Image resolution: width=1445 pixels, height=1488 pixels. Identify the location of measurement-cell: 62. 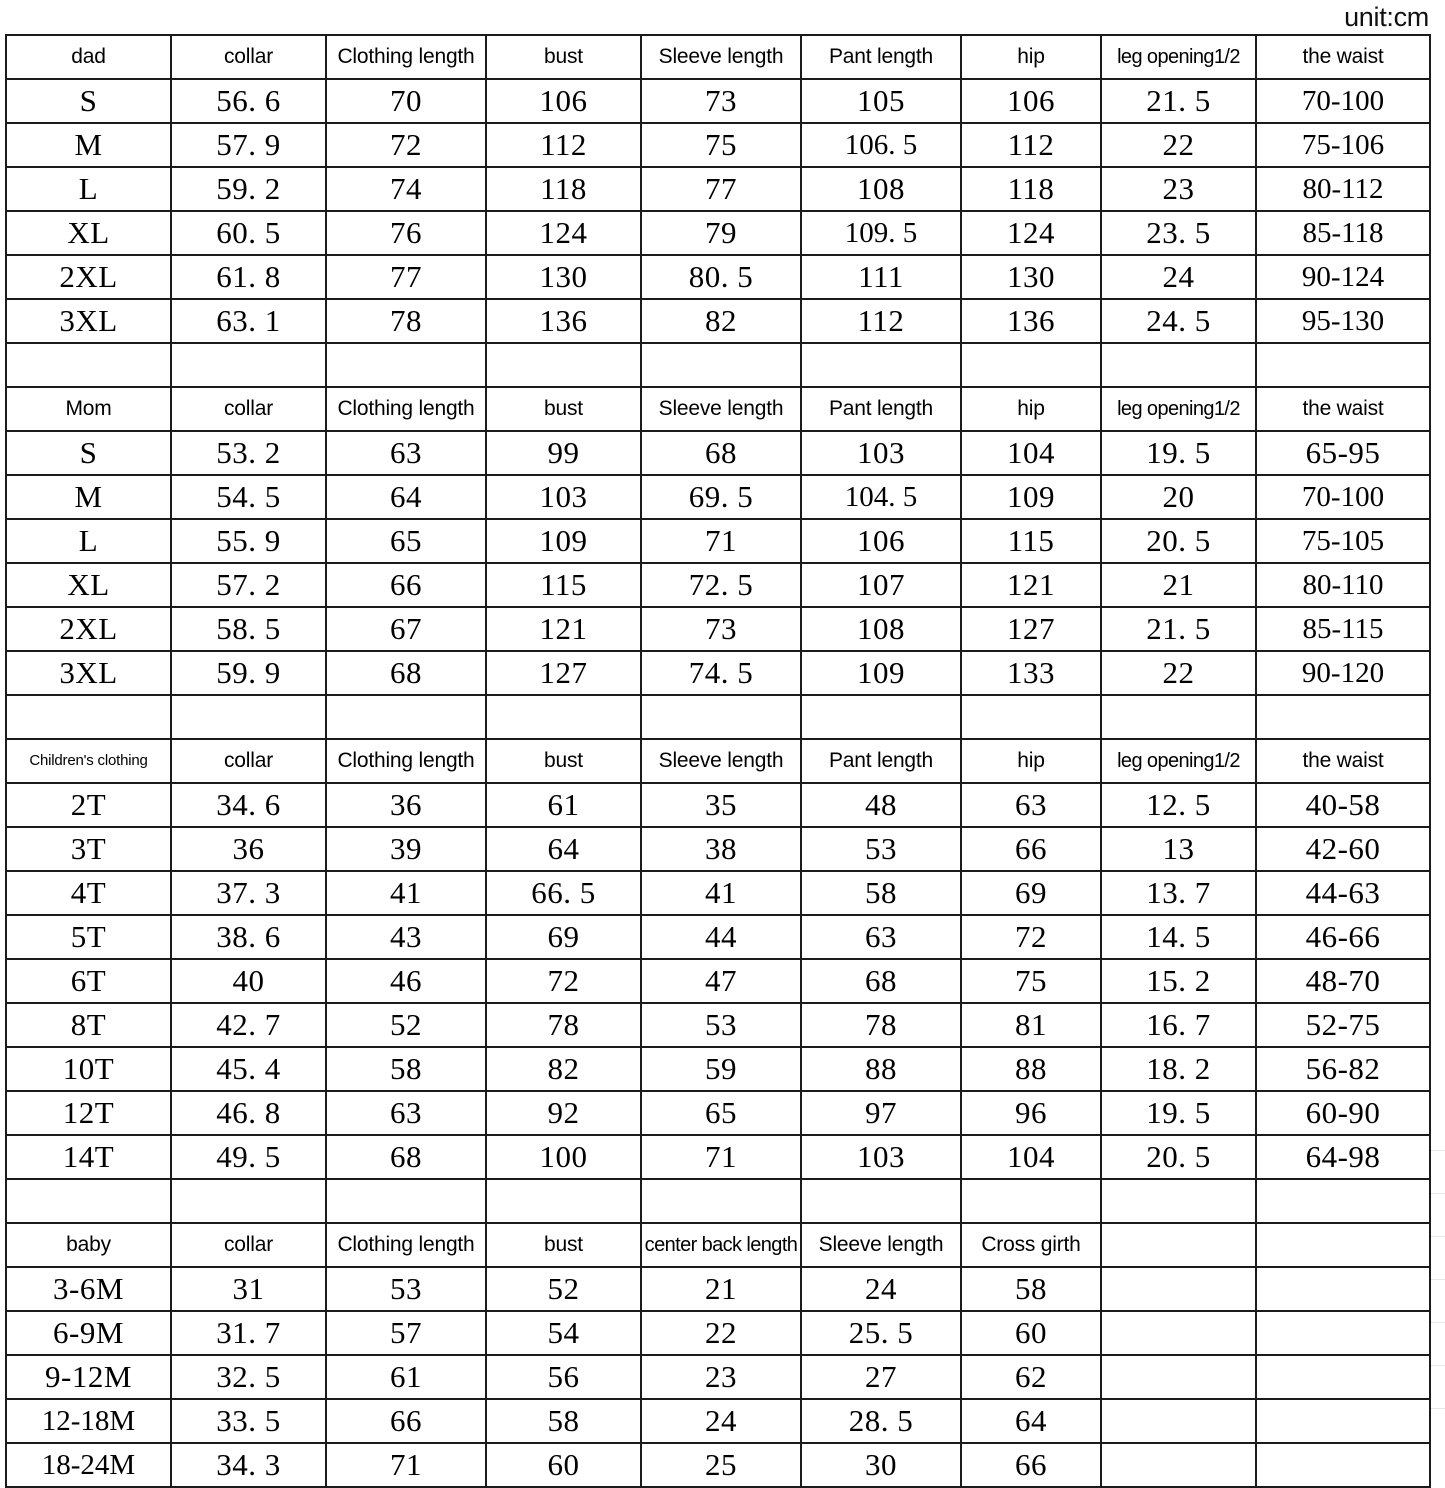
(1031, 1377).